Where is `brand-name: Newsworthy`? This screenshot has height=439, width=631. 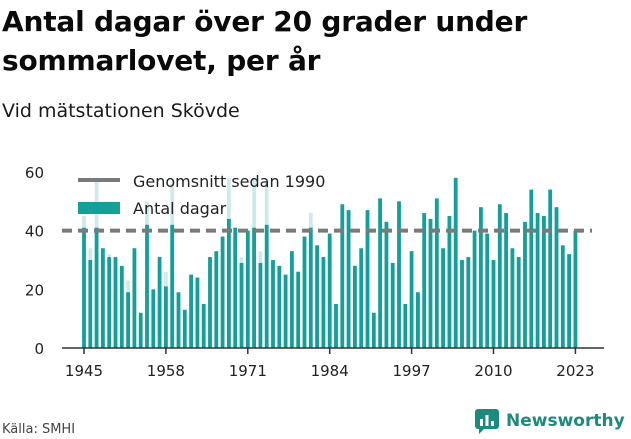
brand-name: Newsworthy is located at coordinates (565, 421).